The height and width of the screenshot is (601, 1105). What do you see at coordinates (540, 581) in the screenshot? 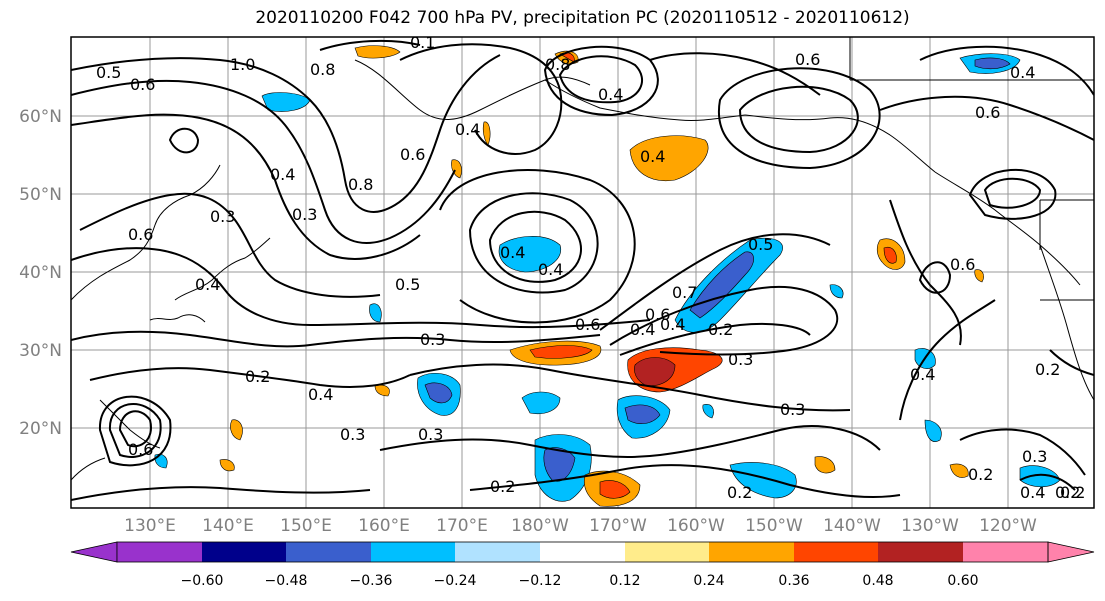
I see `colorbar-tick-label: −0.12` at bounding box center [540, 581].